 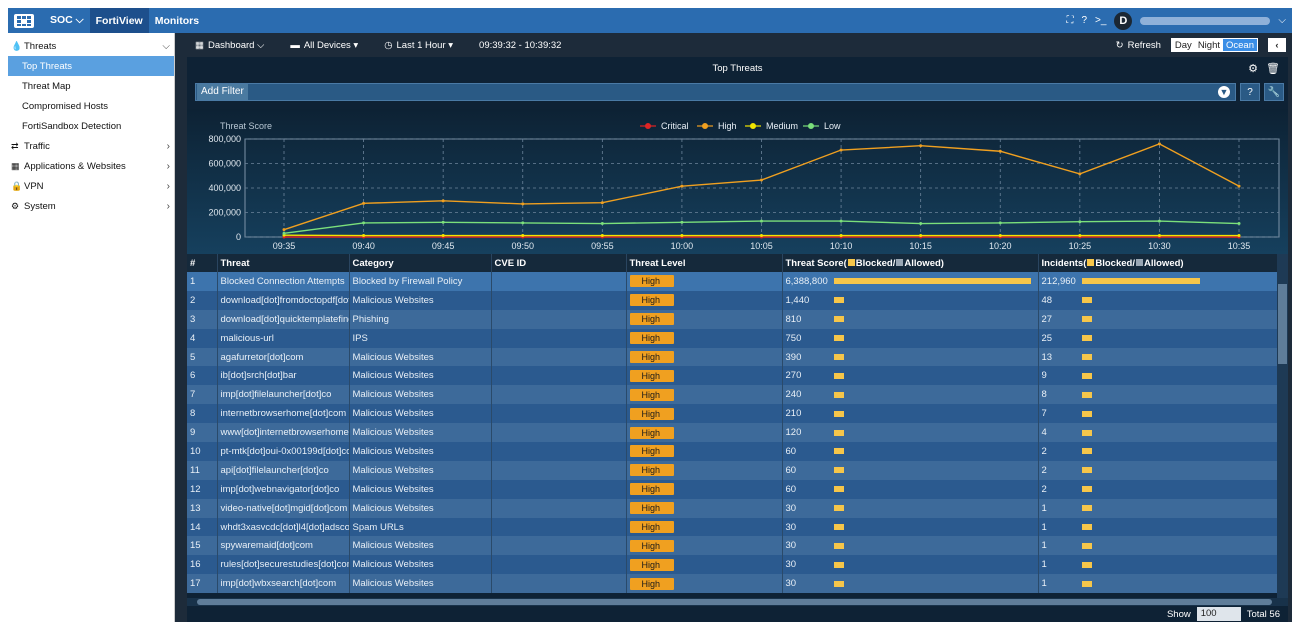 What do you see at coordinates (704, 281) in the screenshot?
I see `row-level: High` at bounding box center [704, 281].